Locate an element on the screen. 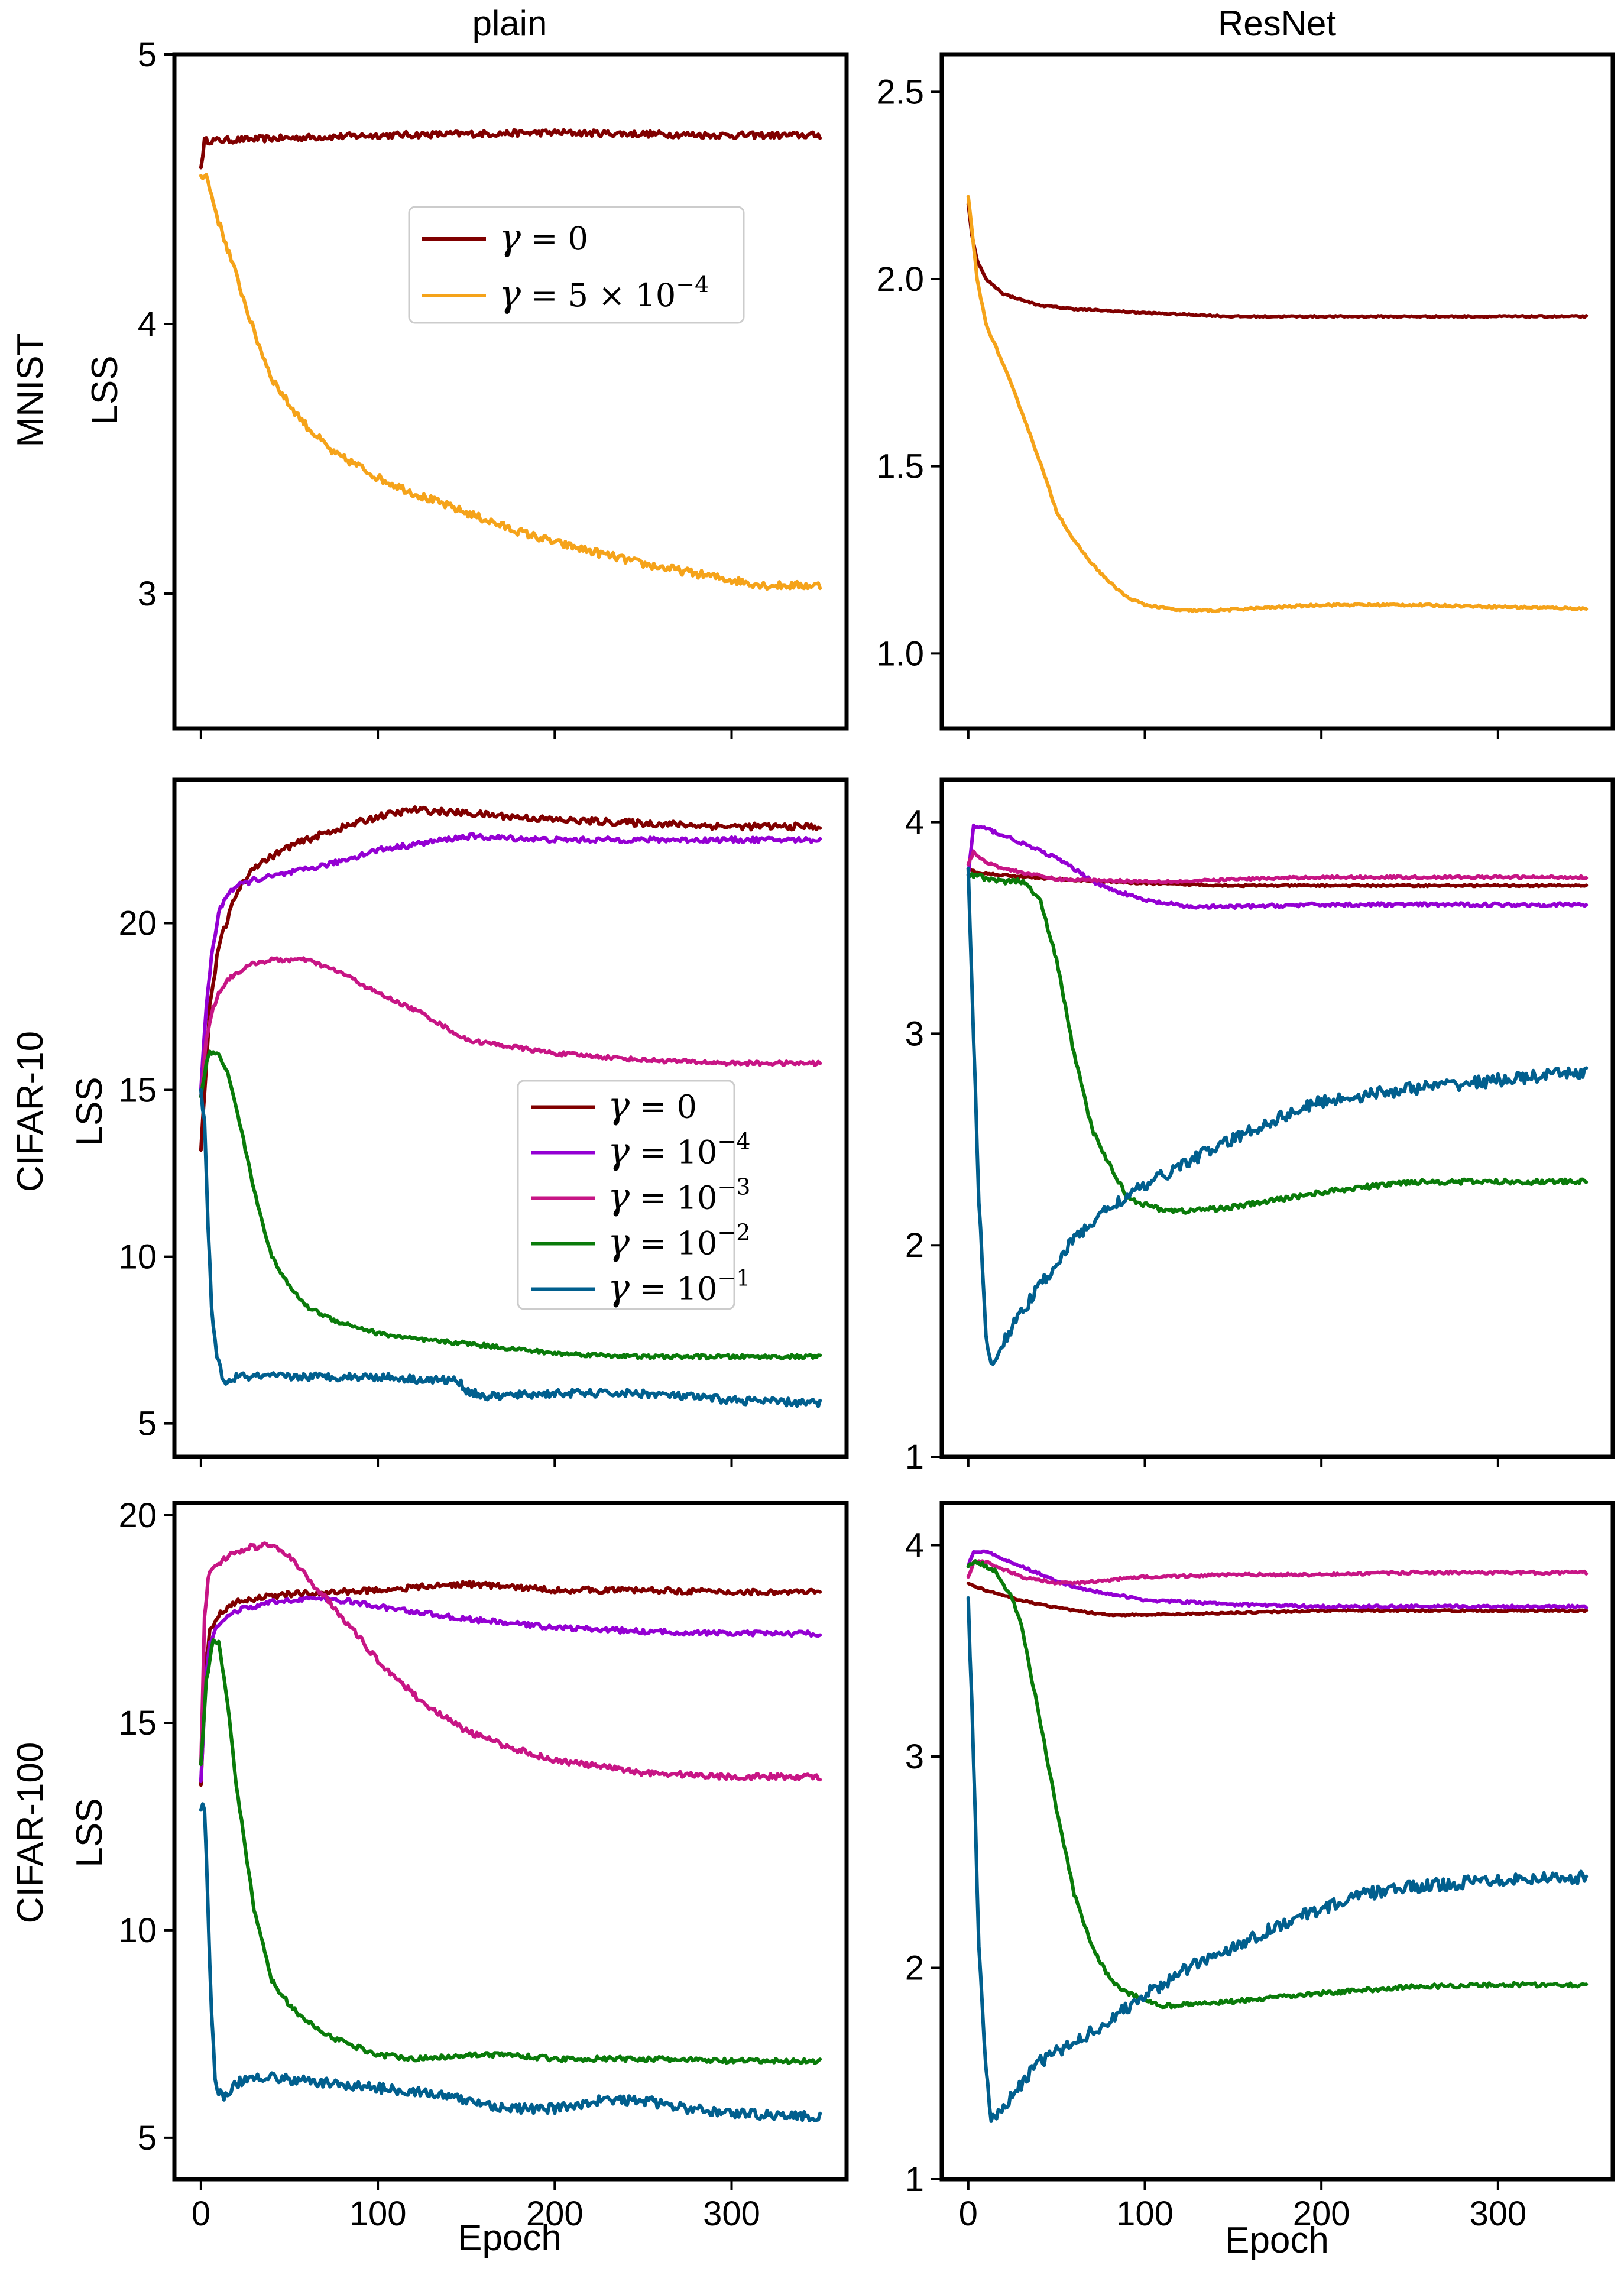 The image size is (1624, 2275). ylabel-mnist: LSS is located at coordinates (105, 389).